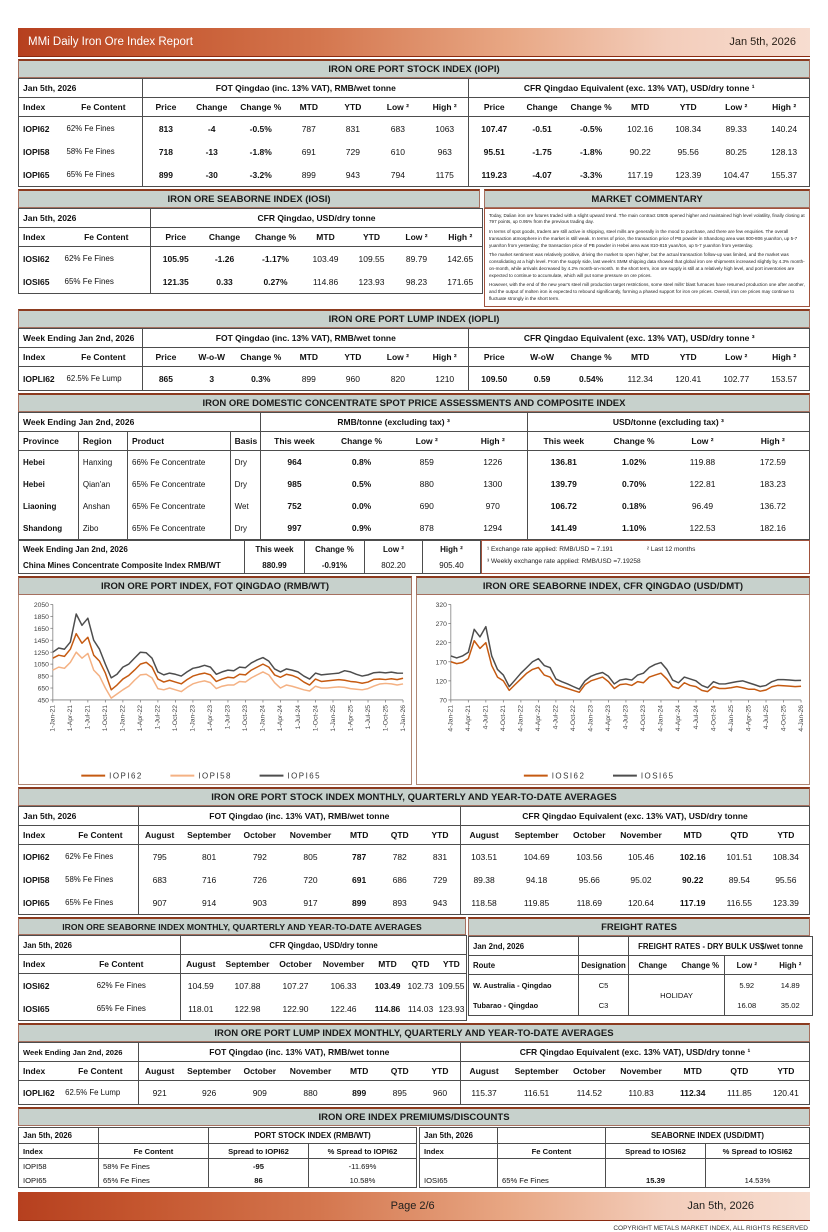 This screenshot has height=1232, width=828. What do you see at coordinates (801, 718) in the screenshot?
I see `svg-text: 4-Jan-26` at bounding box center [801, 718].